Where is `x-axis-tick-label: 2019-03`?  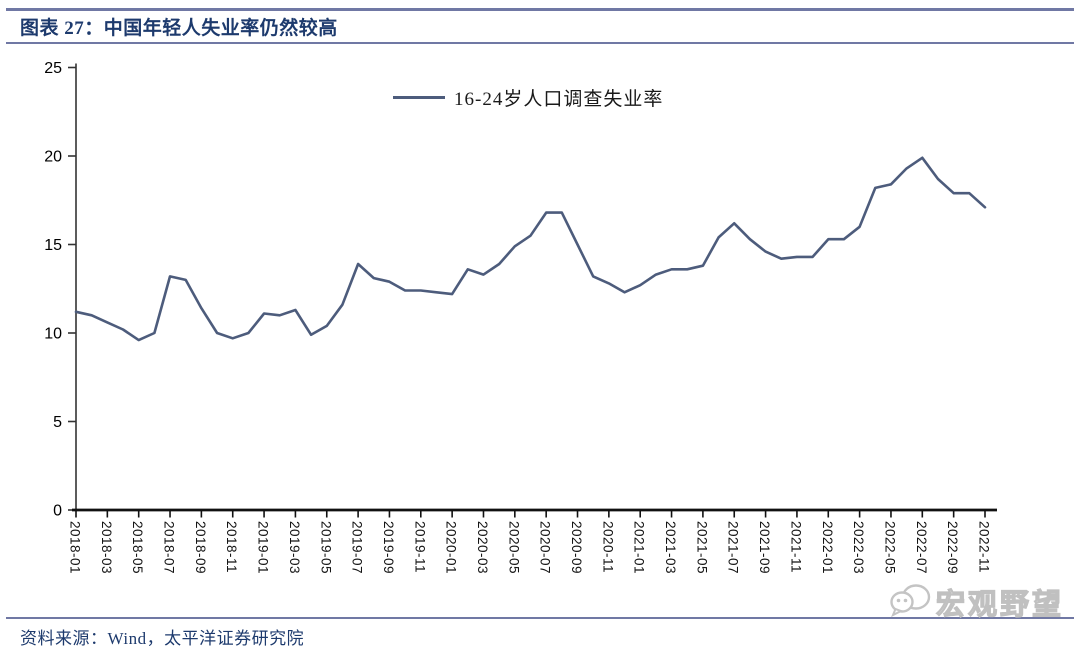
x-axis-tick-label: 2019-03 is located at coordinates (294, 547).